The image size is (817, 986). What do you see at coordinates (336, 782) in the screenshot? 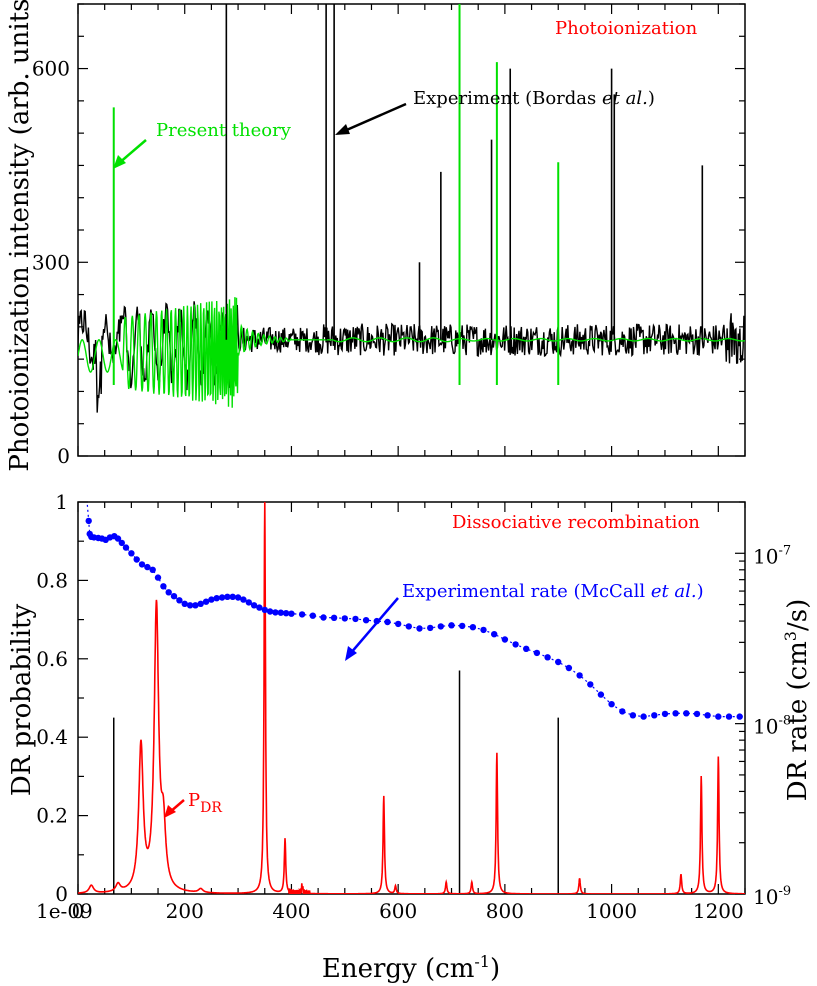
I see `reference-lines` at bounding box center [336, 782].